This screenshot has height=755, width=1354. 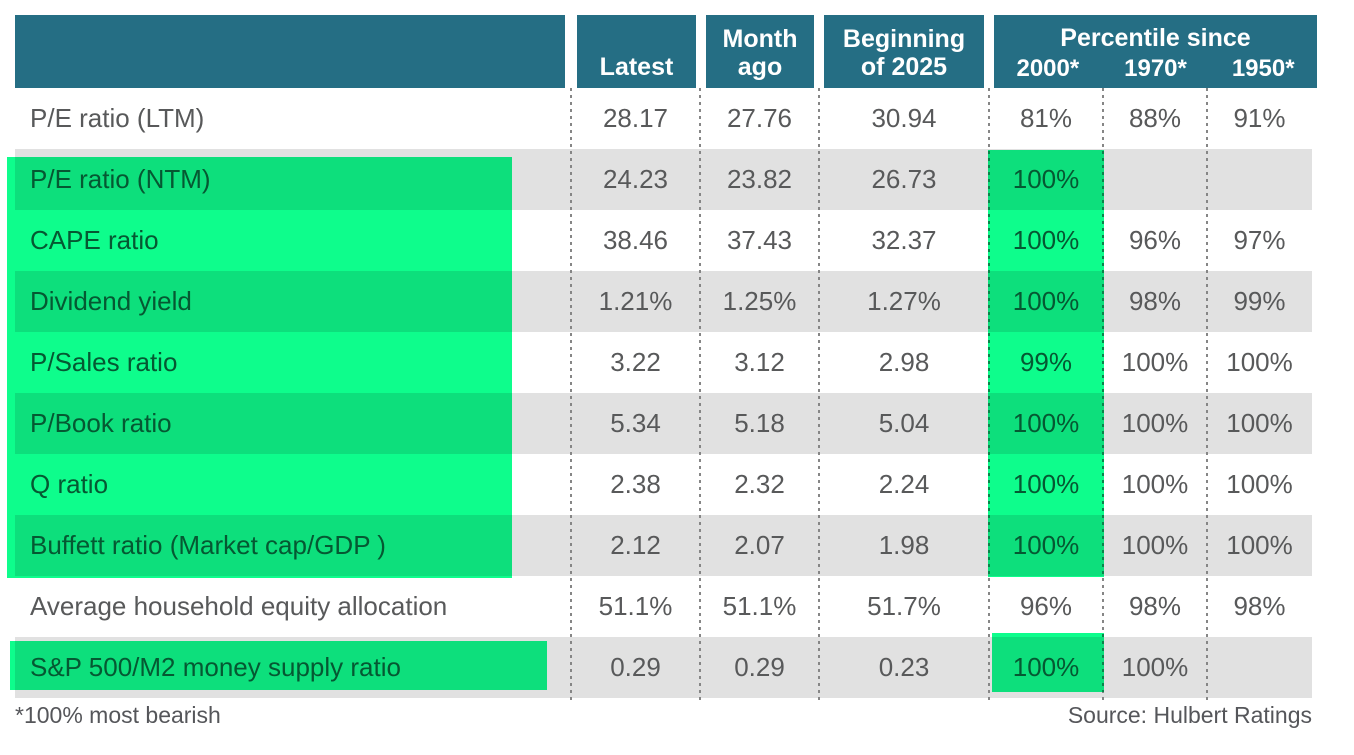 I want to click on row-label: Average household equity allocation, so click(x=239, y=606).